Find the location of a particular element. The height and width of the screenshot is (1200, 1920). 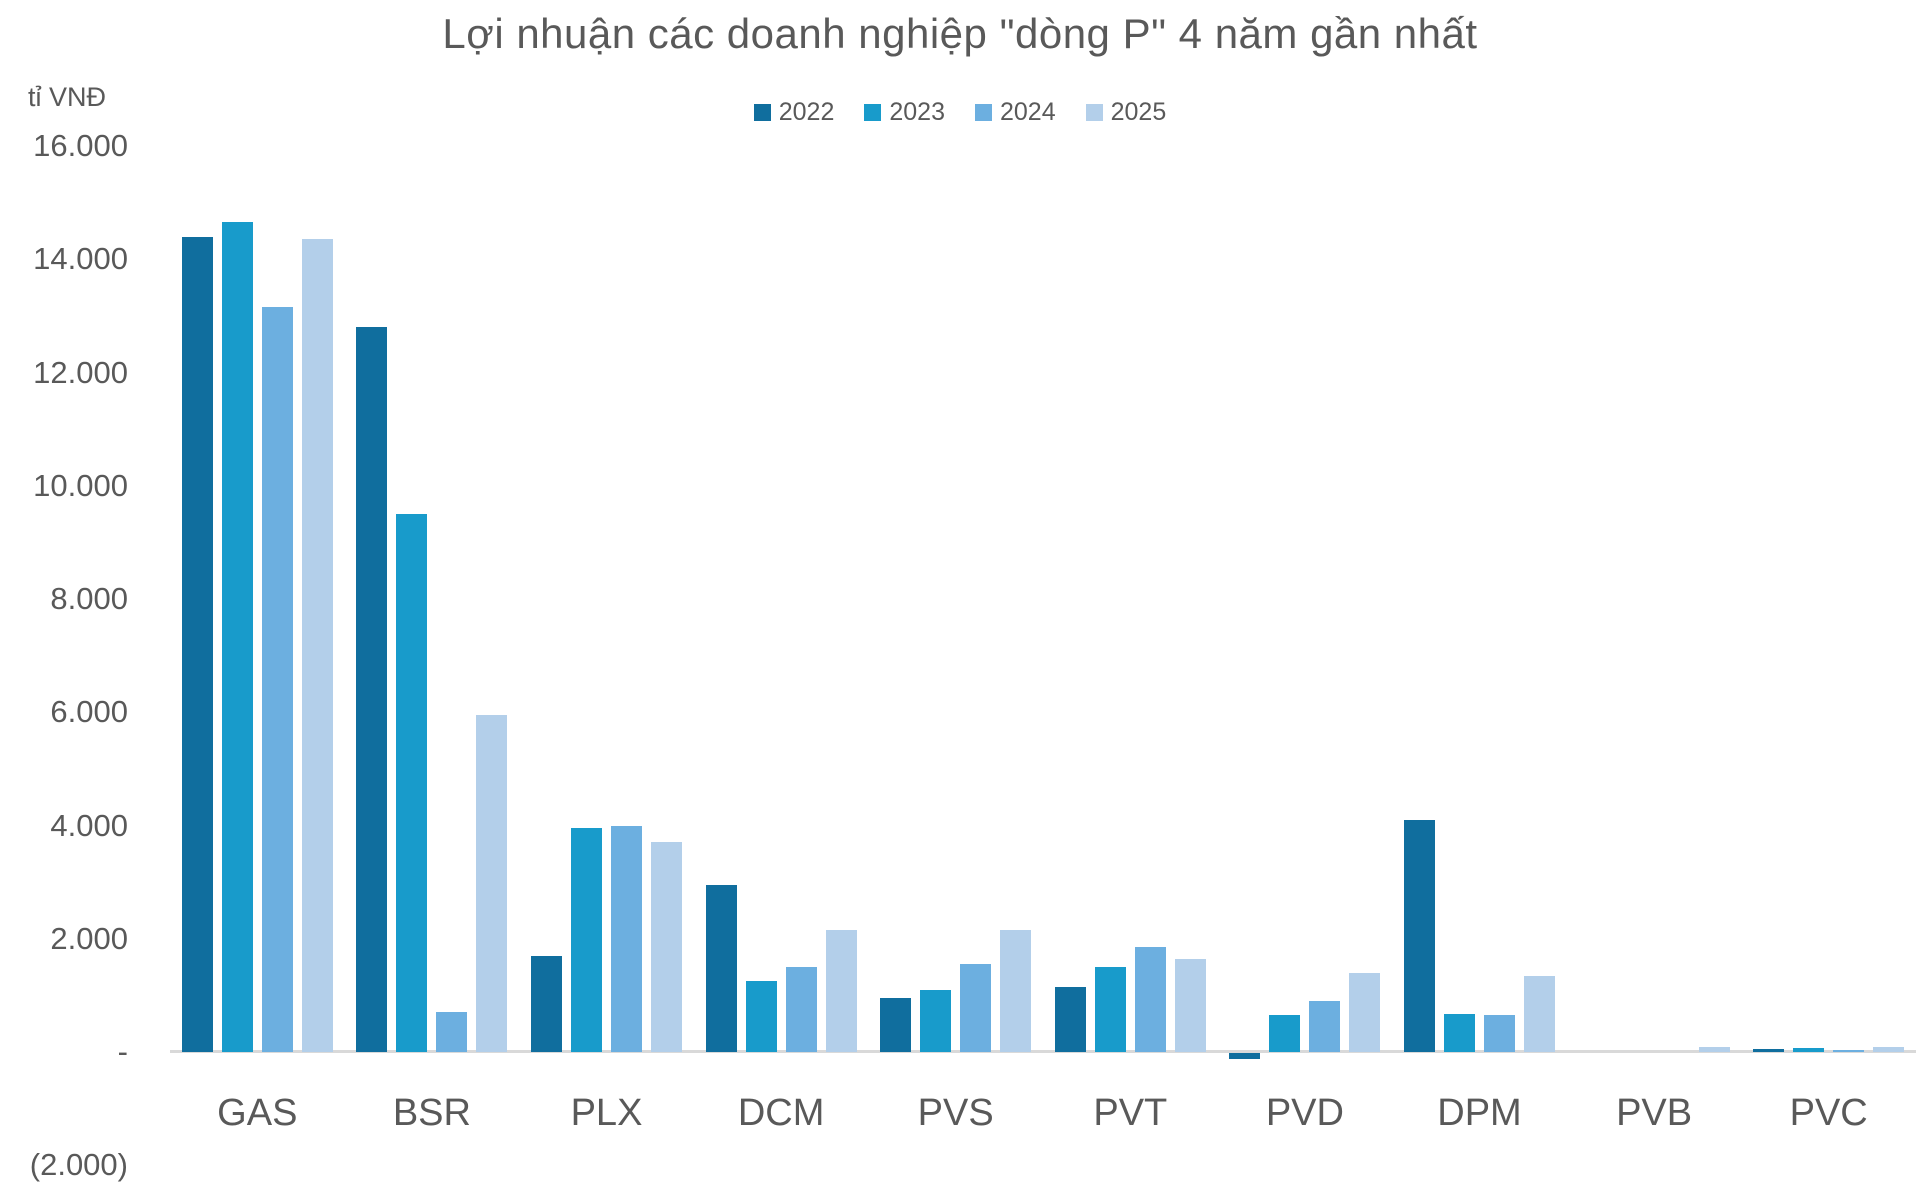

legend-item-2025: 2025 is located at coordinates (1126, 112).